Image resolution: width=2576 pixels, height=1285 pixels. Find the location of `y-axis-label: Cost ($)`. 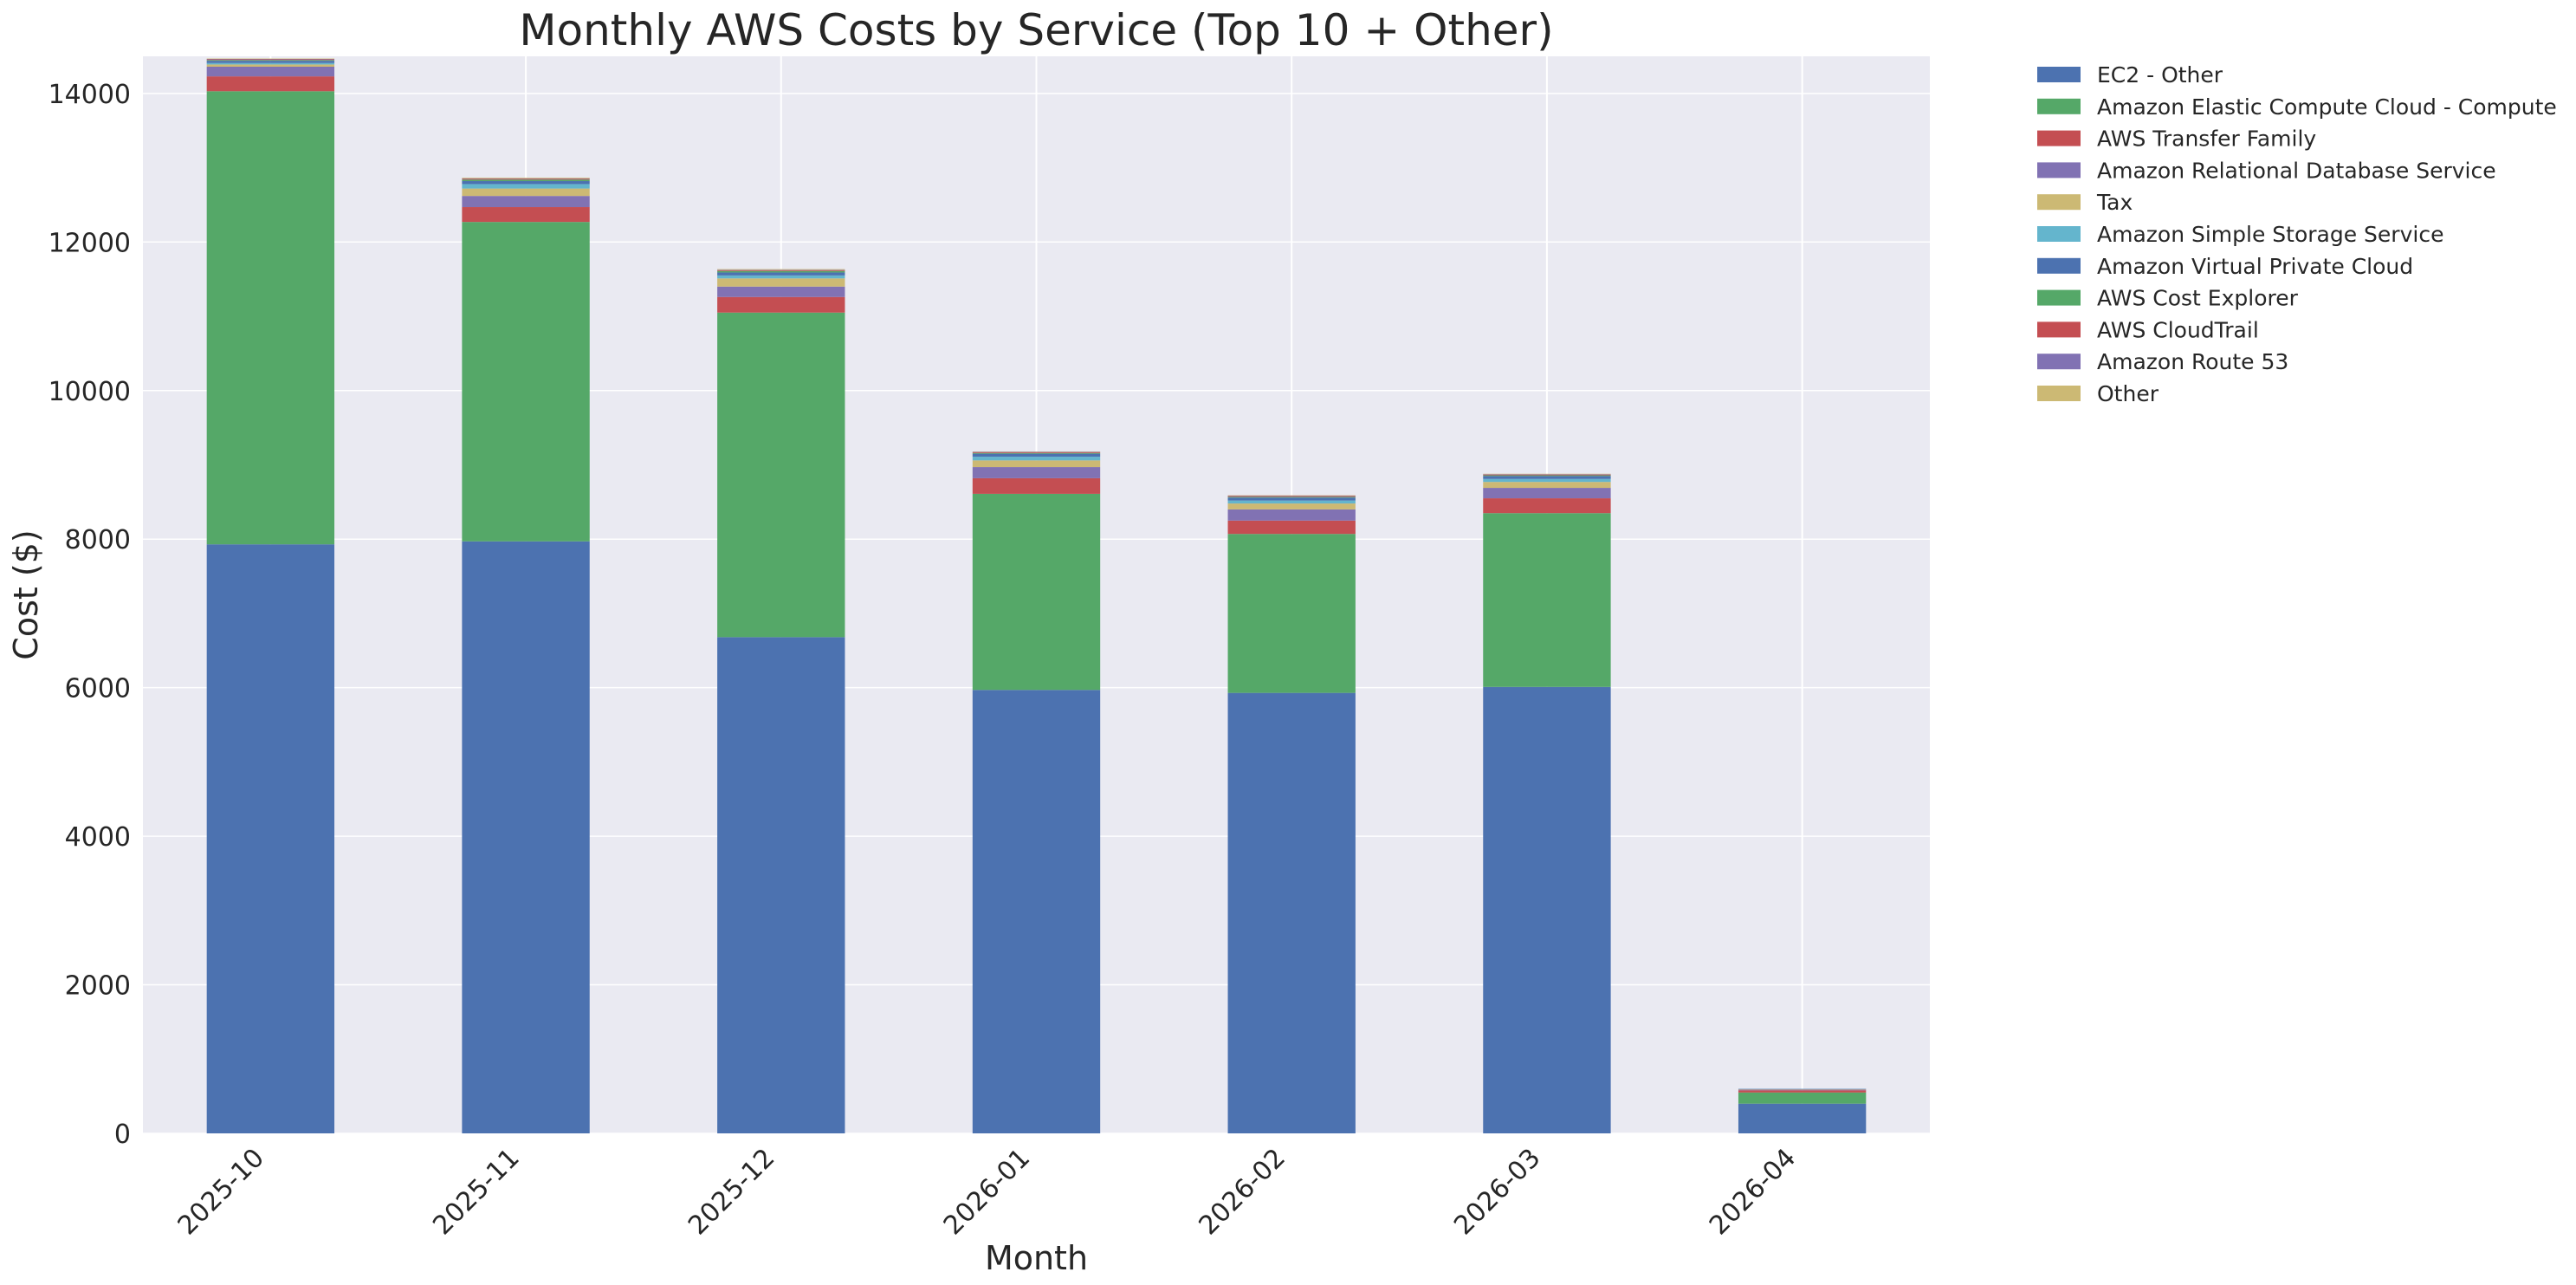

y-axis-label: Cost ($) is located at coordinates (26, 594).